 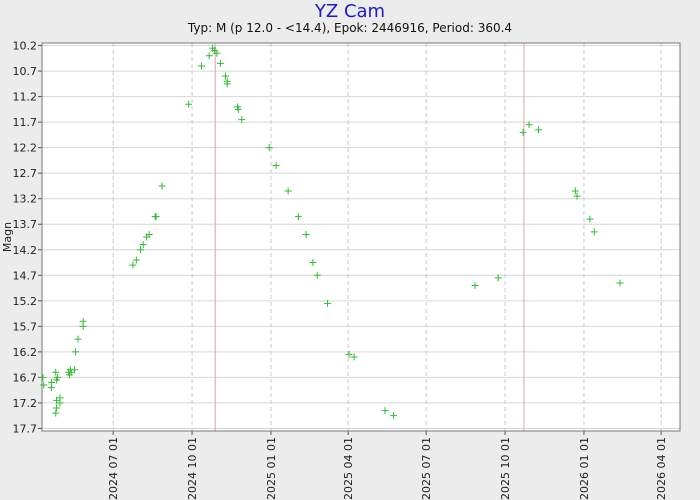 What do you see at coordinates (348, 468) in the screenshot?
I see `x-tick-label: 2025 04 01` at bounding box center [348, 468].